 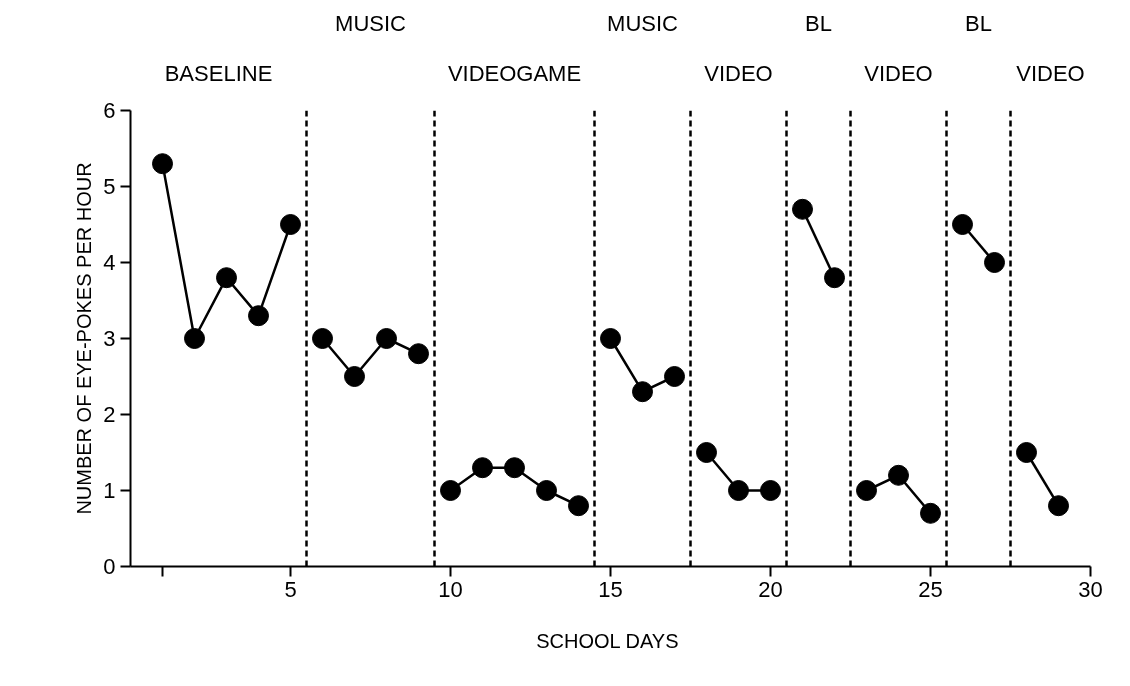 What do you see at coordinates (607, 640) in the screenshot?
I see `x-axis-title: SCHOOL DAYS` at bounding box center [607, 640].